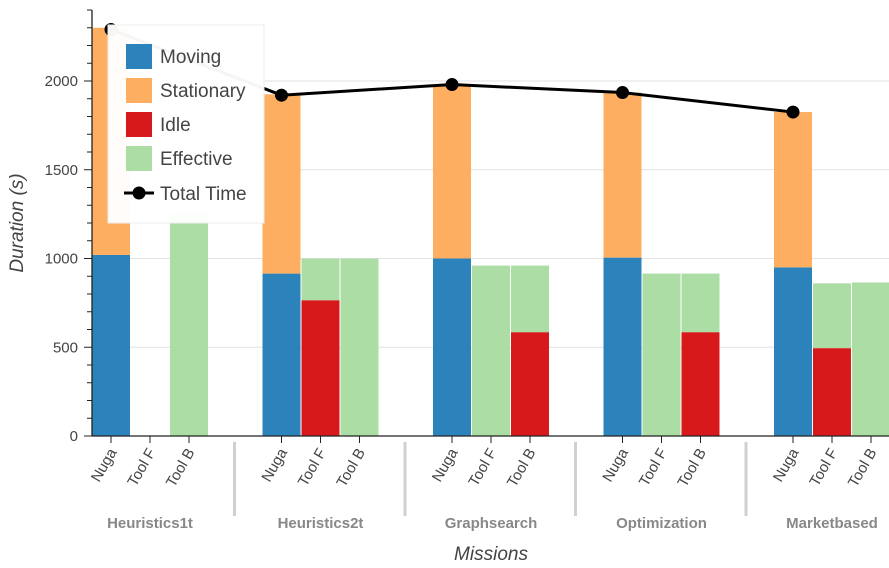 This screenshot has height=568, width=889. What do you see at coordinates (175, 125) in the screenshot?
I see `legend-label-idle: Idle` at bounding box center [175, 125].